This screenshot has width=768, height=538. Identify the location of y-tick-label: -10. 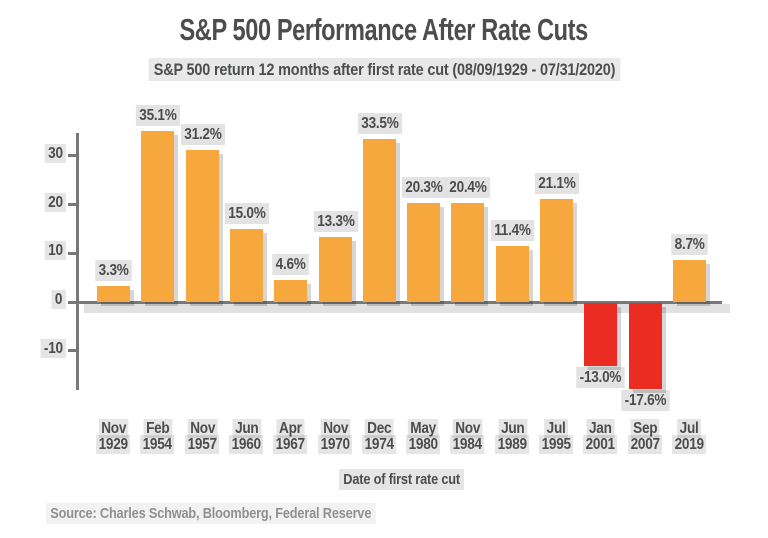
(46, 348).